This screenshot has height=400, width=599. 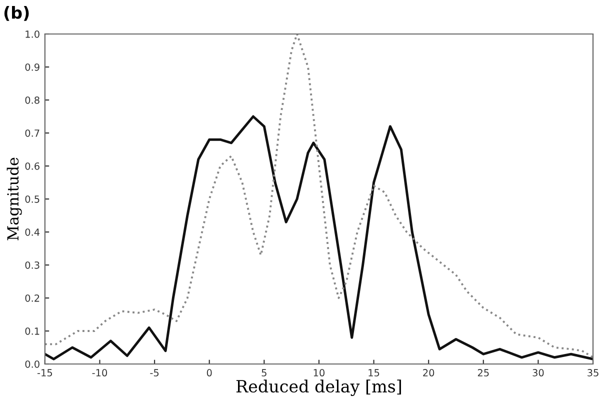 What do you see at coordinates (483, 372) in the screenshot?
I see `x-tick-label: 25` at bounding box center [483, 372].